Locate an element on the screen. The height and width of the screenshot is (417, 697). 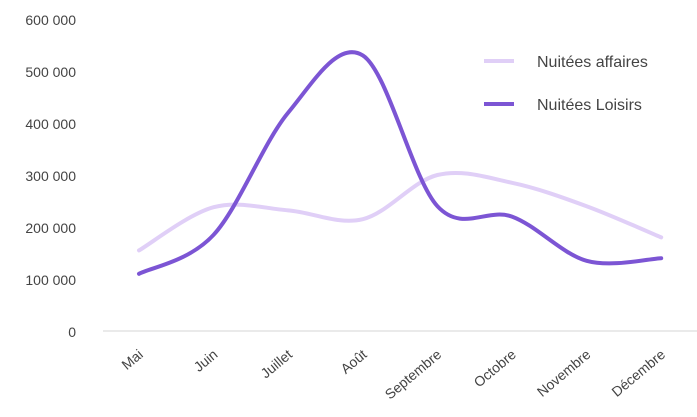
x-tick-label: Juillet is located at coordinates (276, 363).